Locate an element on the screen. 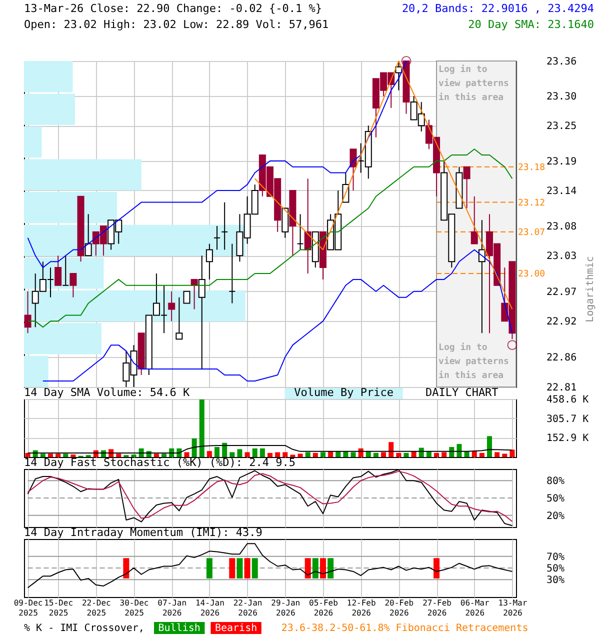 The image size is (600, 640). x-tick-label: 05-Feb 2026 is located at coordinates (323, 608).